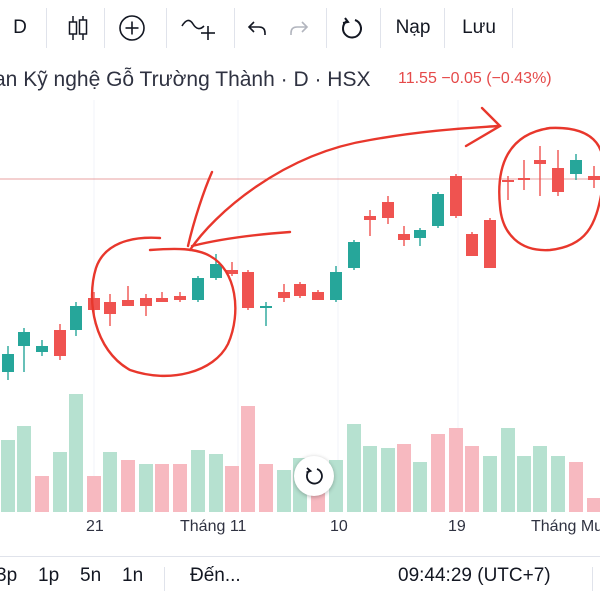 The height and width of the screenshot is (600, 600). I want to click on annotation-circle-left, so click(163, 307).